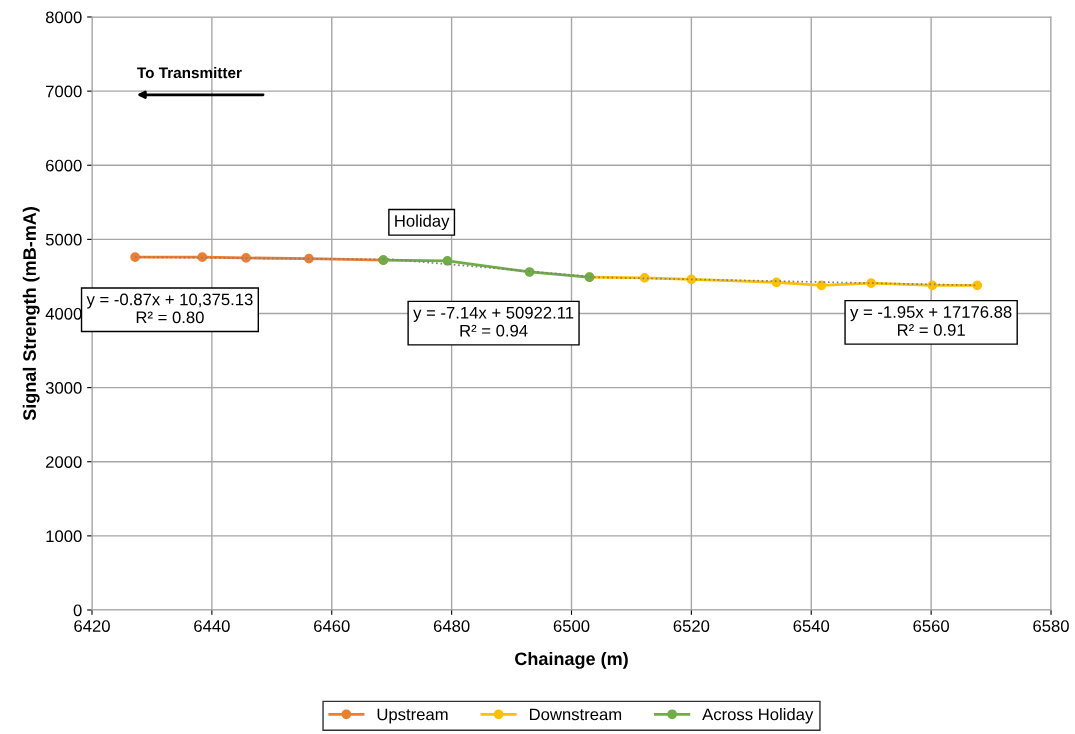  What do you see at coordinates (64, 462) in the screenshot?
I see `y-tick-label: 2000` at bounding box center [64, 462].